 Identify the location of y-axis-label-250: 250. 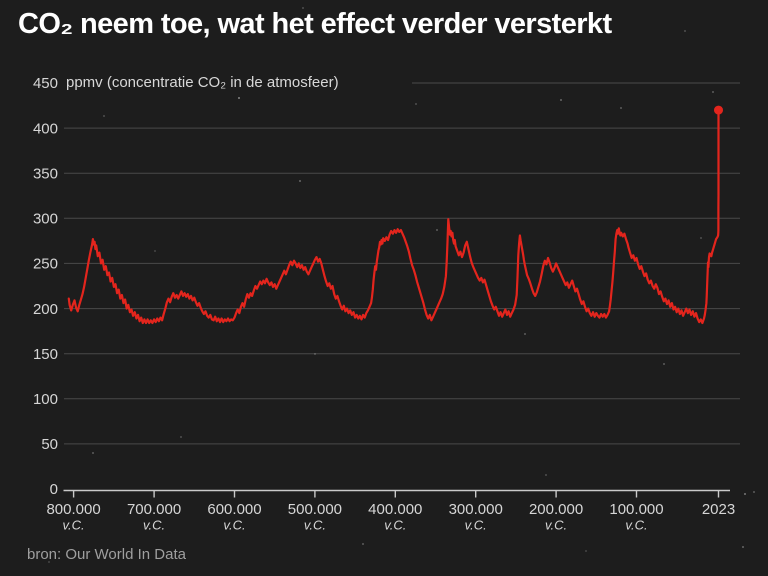
(45, 264).